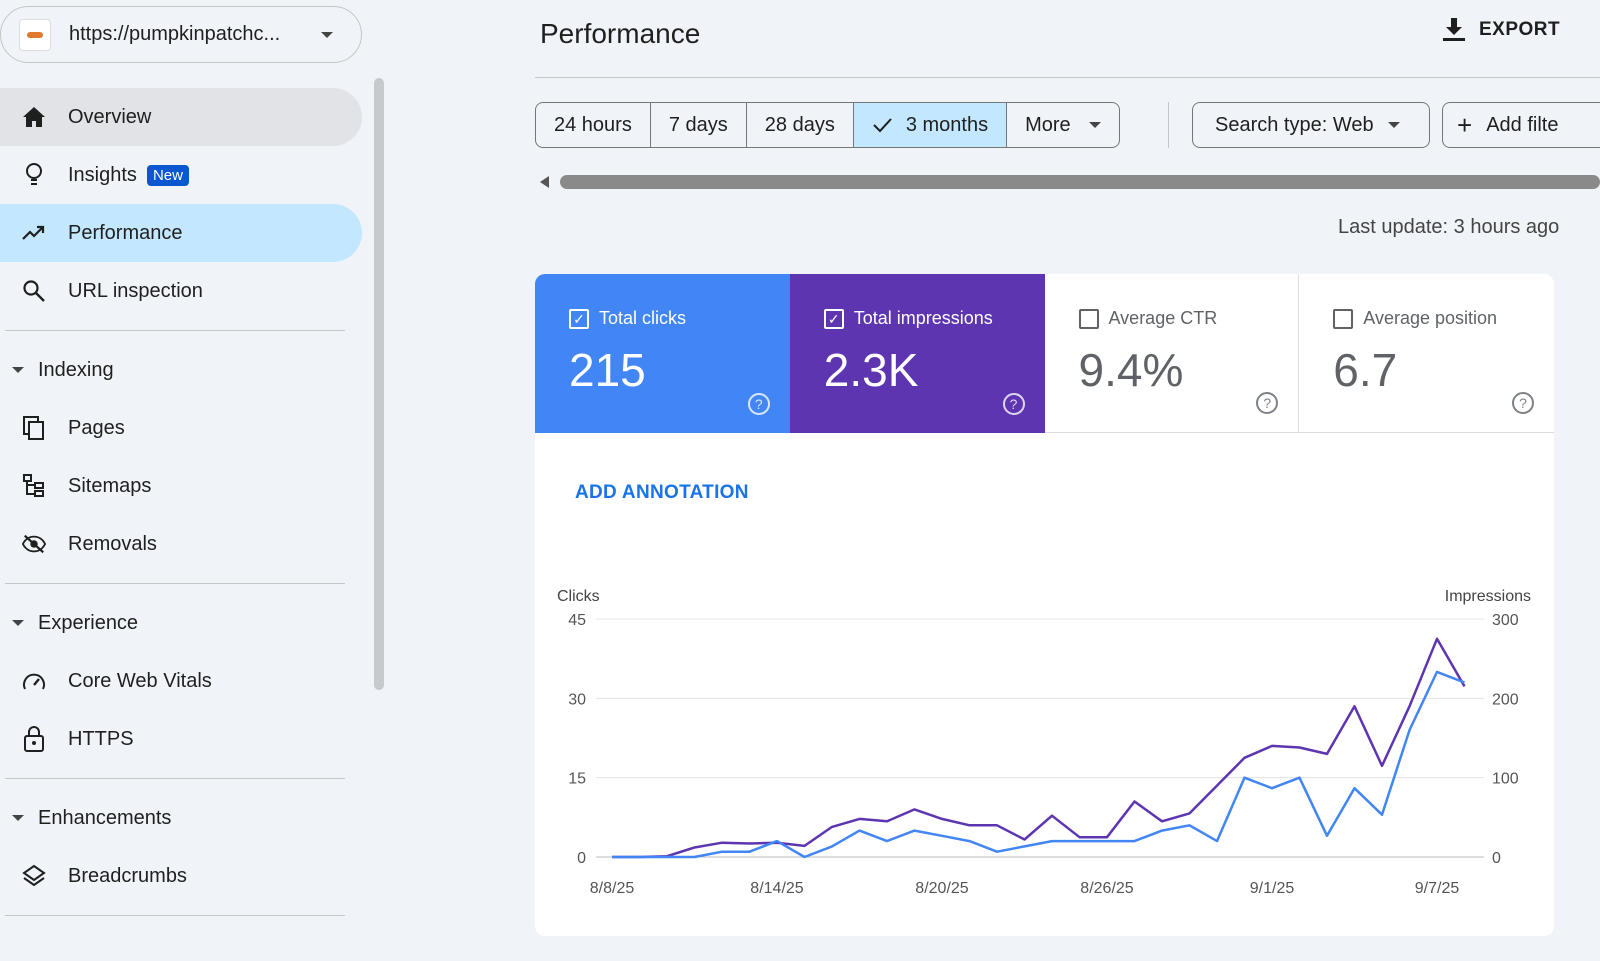 The width and height of the screenshot is (1600, 961). Describe the element at coordinates (125, 232) in the screenshot. I see `sidebar-item-label: Performance` at that location.